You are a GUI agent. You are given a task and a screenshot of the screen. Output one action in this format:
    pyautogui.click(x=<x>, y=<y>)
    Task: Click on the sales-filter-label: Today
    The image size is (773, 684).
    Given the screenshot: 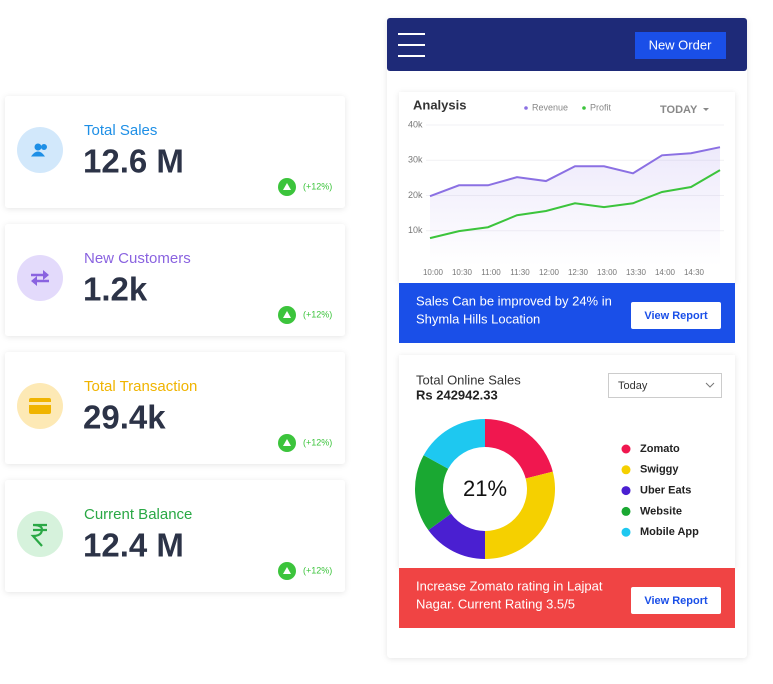 What is the action you would take?
    pyautogui.click(x=633, y=386)
    